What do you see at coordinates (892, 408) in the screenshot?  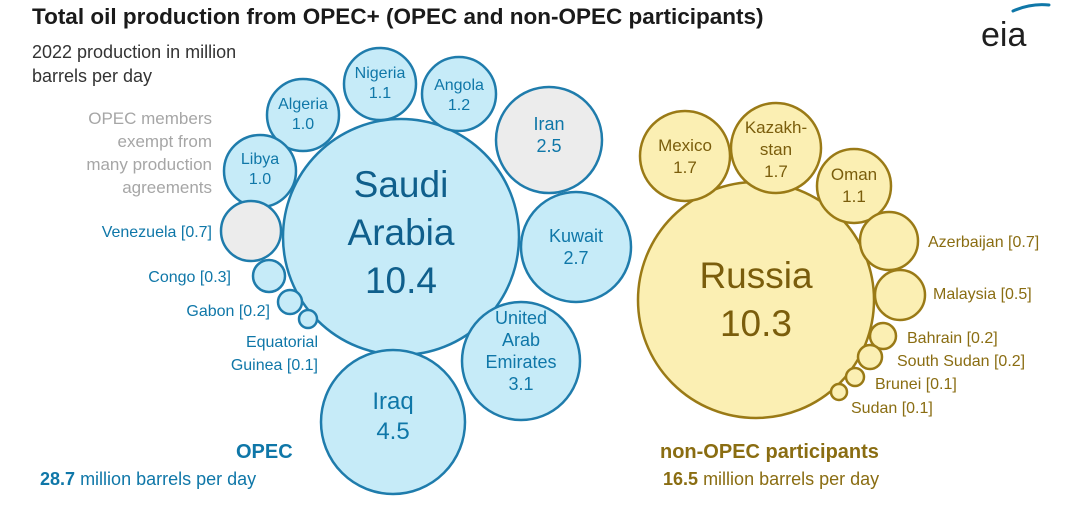 I see `bubble-callout-sudan-0-1: Sudan [0.1]` at bounding box center [892, 408].